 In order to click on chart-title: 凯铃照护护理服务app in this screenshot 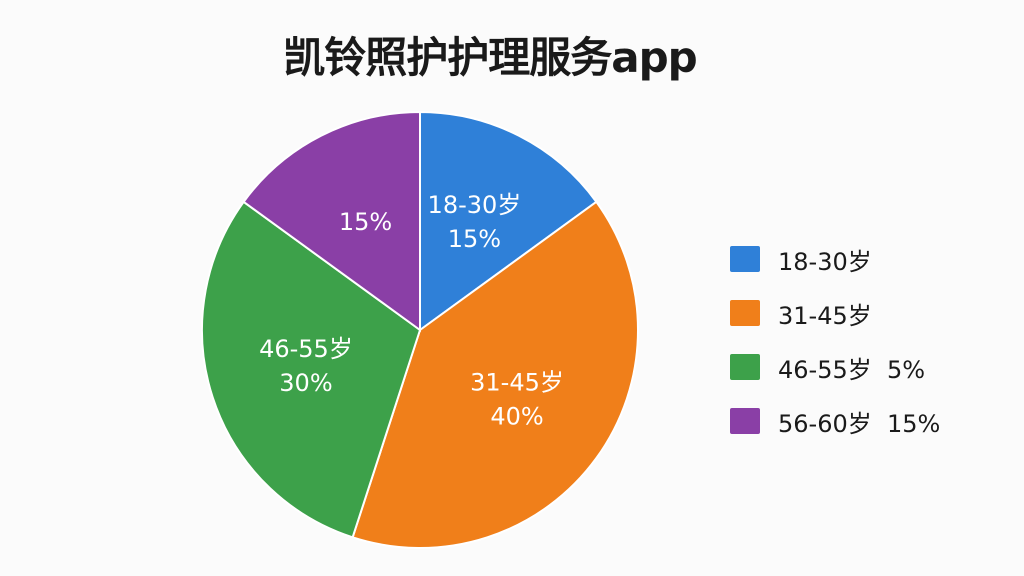, I will do `click(490, 57)`.